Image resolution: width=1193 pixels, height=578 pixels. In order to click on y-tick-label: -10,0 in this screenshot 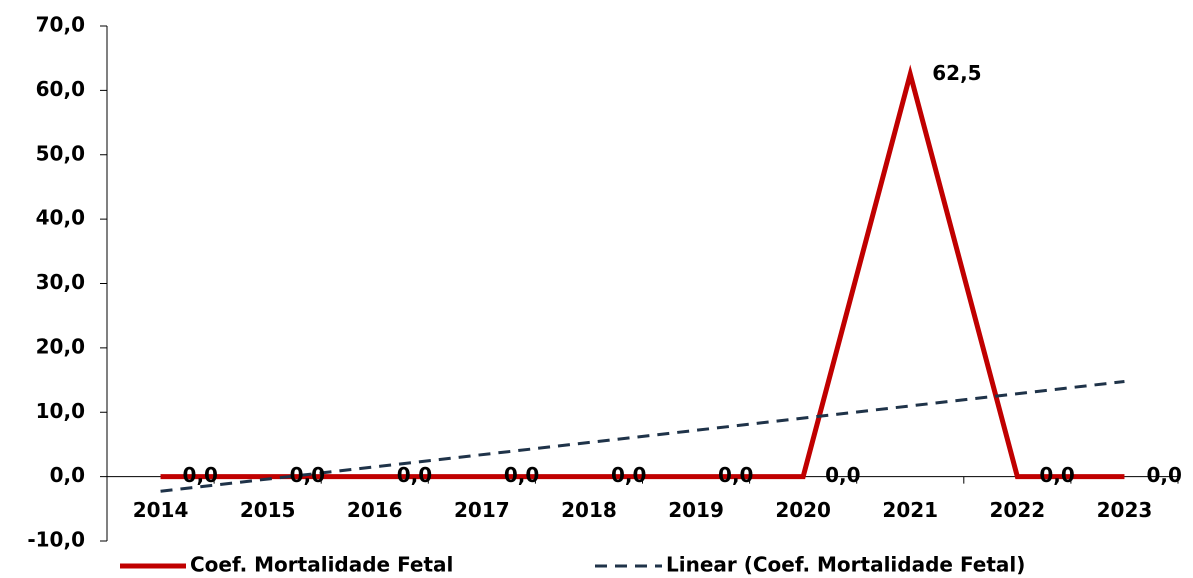, I will do `click(56, 540)`.